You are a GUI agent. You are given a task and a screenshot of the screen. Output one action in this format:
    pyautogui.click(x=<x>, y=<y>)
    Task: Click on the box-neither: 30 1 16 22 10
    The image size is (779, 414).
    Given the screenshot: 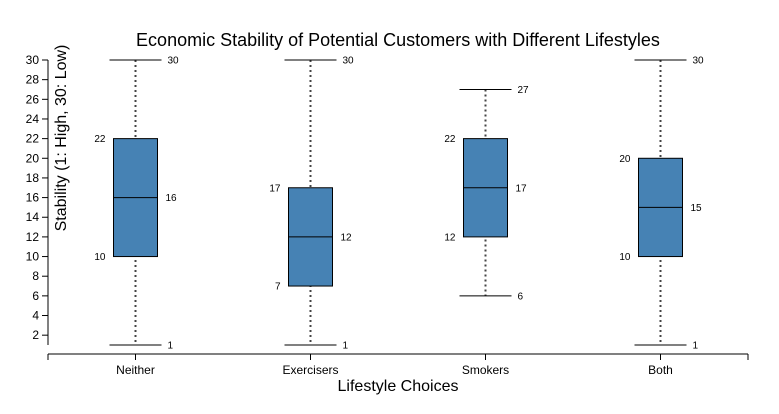 What is the action you would take?
    pyautogui.click(x=136, y=204)
    